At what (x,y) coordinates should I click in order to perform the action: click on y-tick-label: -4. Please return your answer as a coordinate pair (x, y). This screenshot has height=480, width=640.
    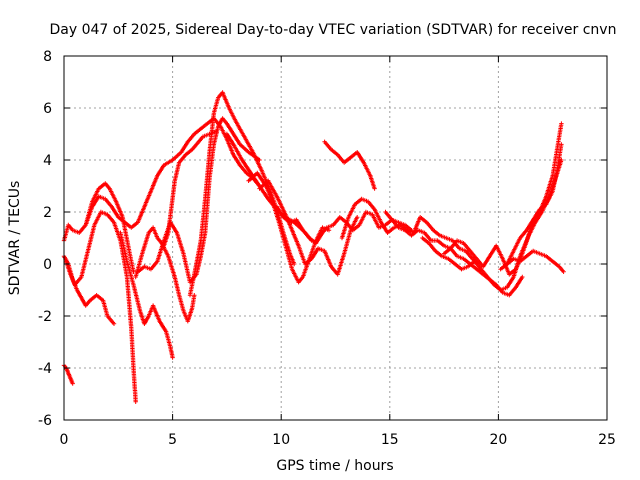
    Looking at the image, I should click on (45, 369).